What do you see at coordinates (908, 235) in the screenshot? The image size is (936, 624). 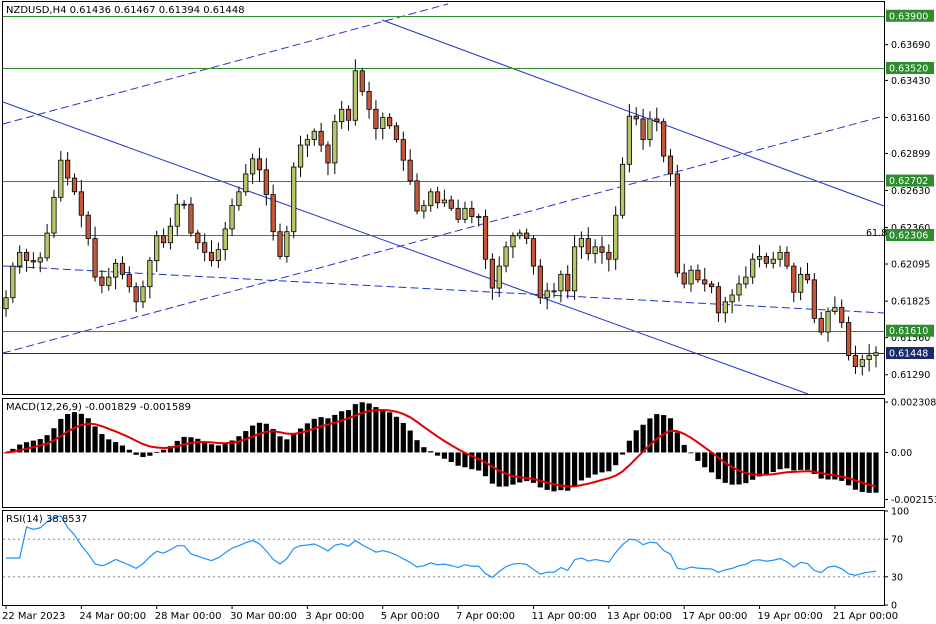 I see `level-tag-text-3: 0.62306` at bounding box center [908, 235].